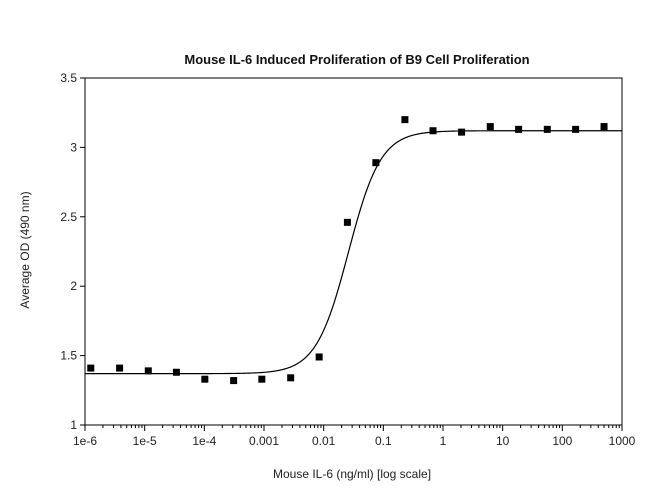  What do you see at coordinates (324, 441) in the screenshot?
I see `x-tick-label: 0.01` at bounding box center [324, 441].